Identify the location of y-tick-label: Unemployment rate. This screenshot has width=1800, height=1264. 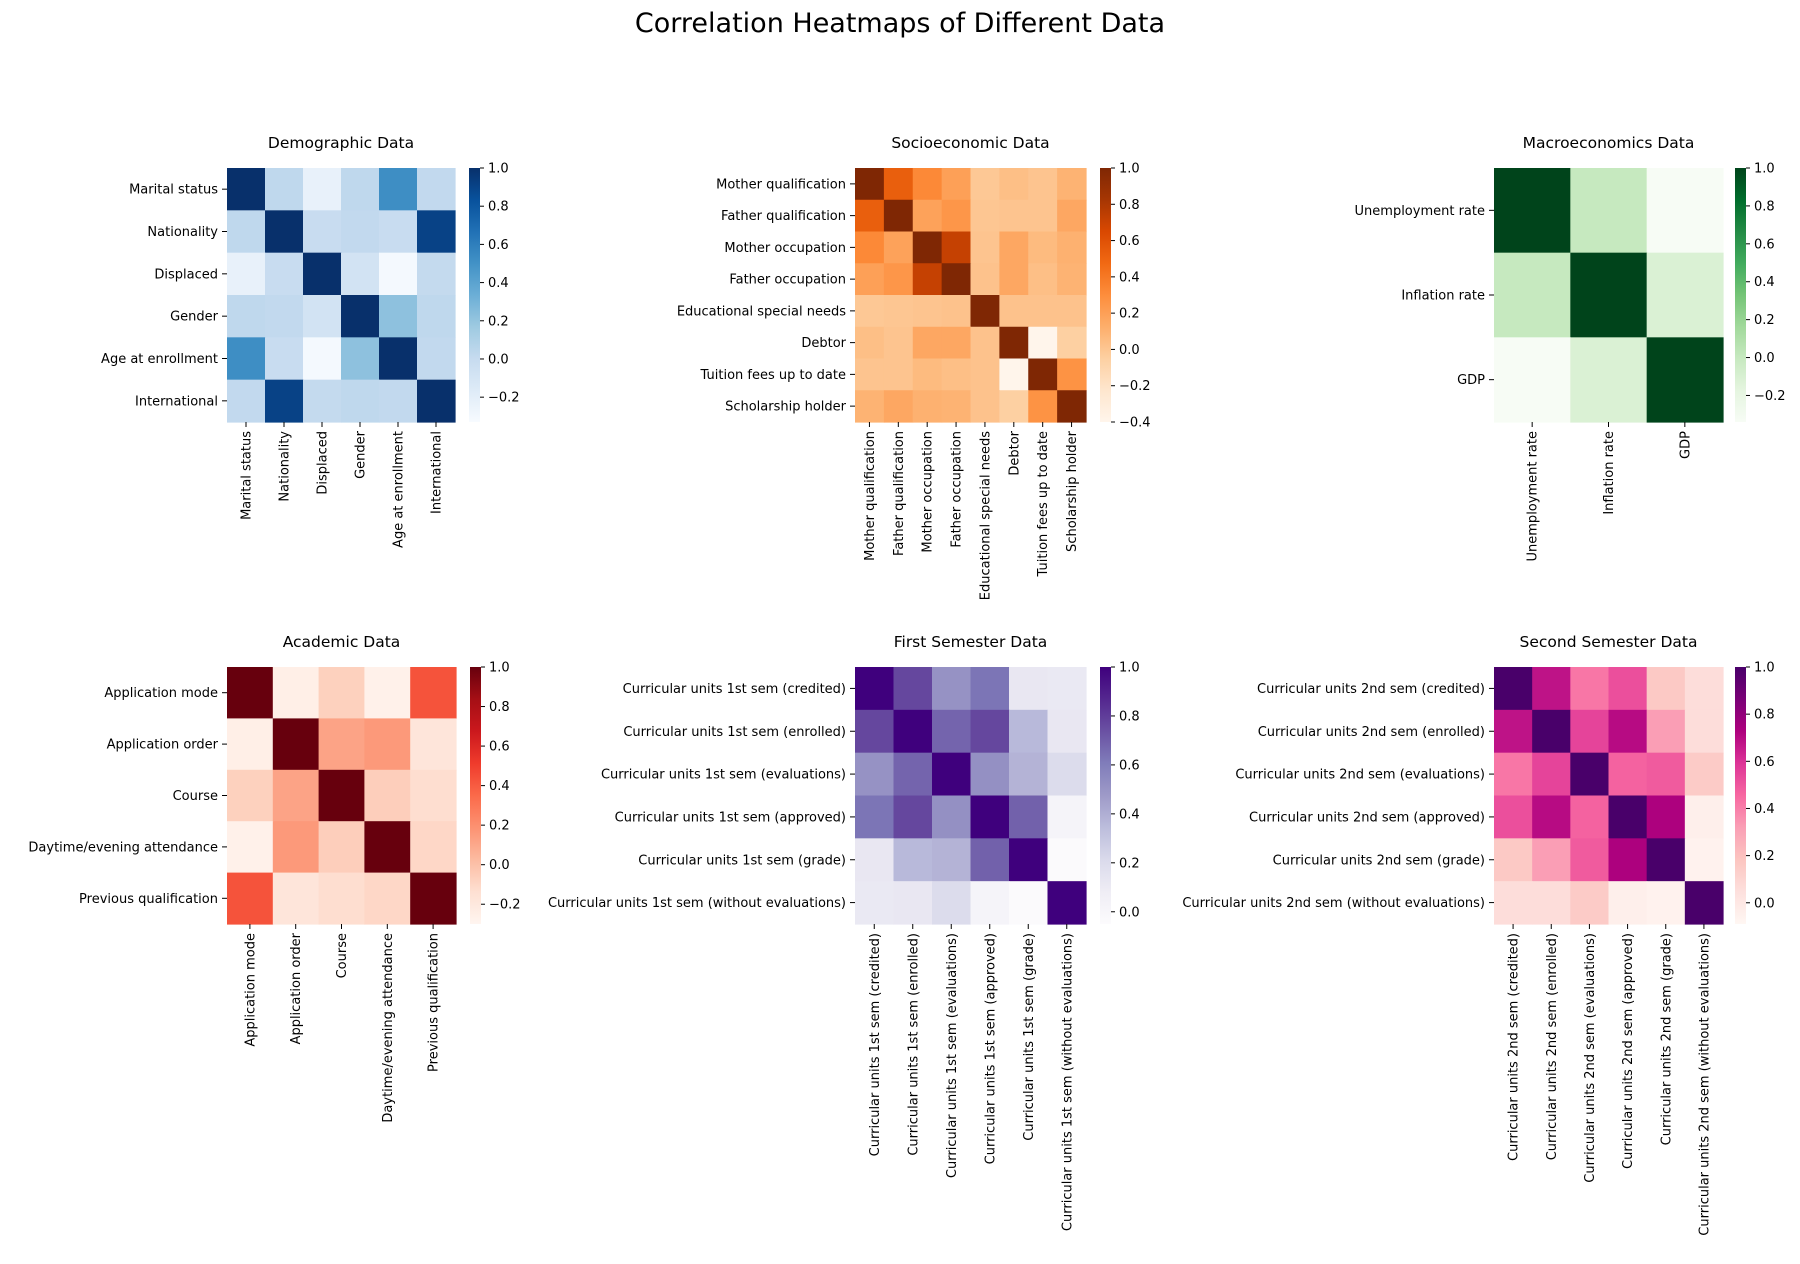
(1420, 211).